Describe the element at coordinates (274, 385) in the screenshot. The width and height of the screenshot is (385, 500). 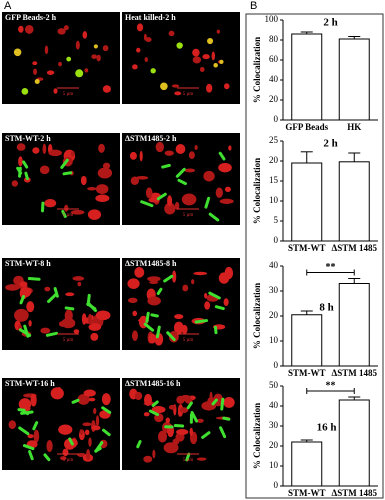
I see `y-tick-label: 50` at that location.